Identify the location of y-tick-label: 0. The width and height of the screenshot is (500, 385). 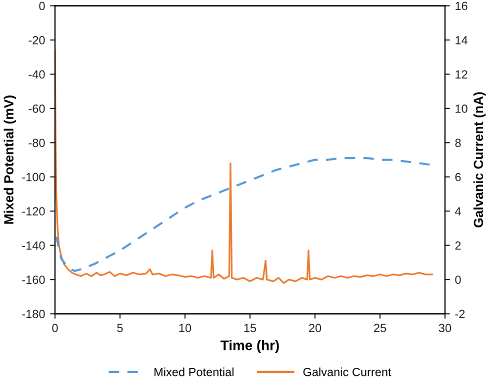
(42, 6).